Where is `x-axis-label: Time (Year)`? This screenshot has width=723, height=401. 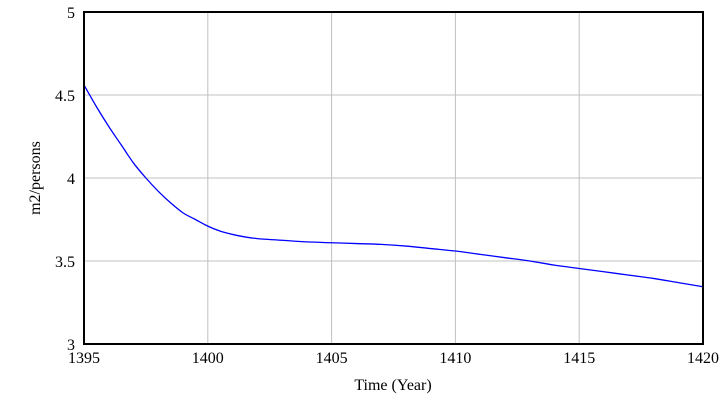 x-axis-label: Time (Year) is located at coordinates (392, 385).